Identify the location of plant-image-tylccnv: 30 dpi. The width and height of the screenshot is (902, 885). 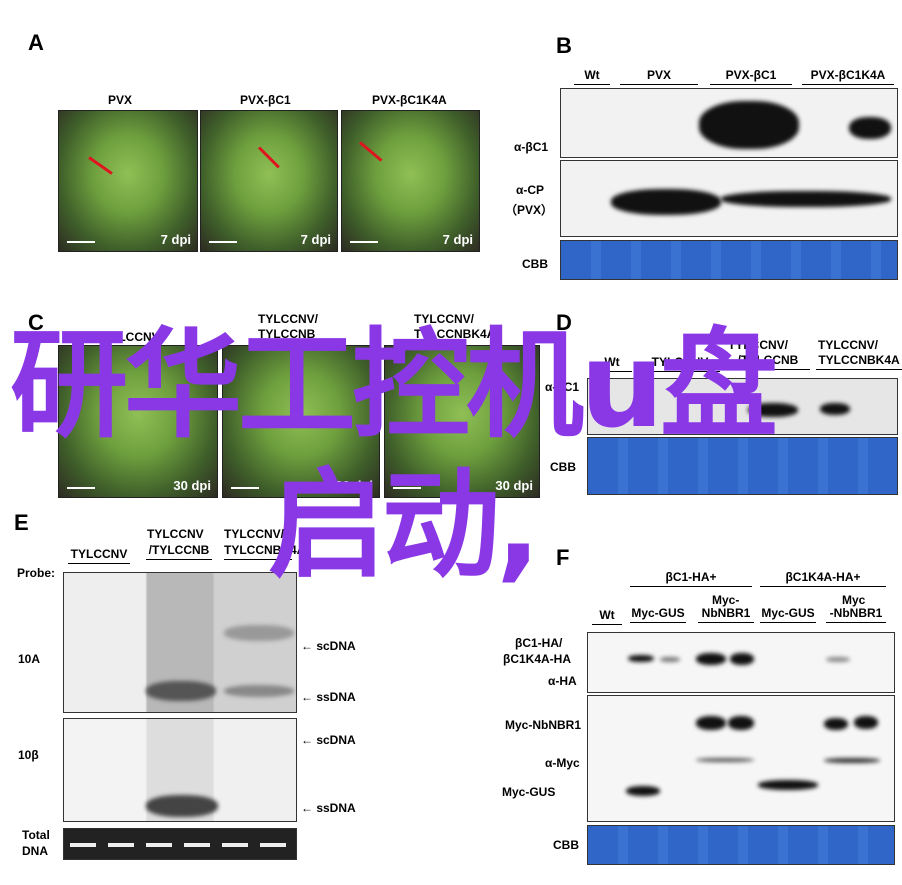
(138, 421).